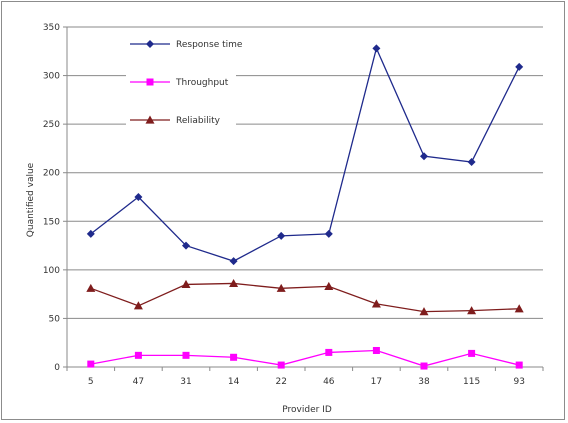 Image resolution: width=568 pixels, height=423 pixels. I want to click on reliability-line, so click(305, 297).